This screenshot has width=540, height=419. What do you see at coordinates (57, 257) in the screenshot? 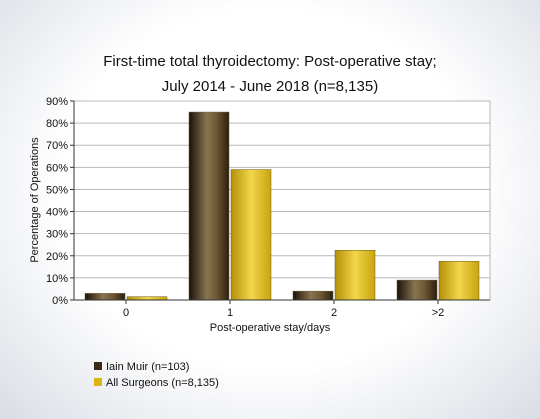
I see `y-tick-label: 20%` at bounding box center [57, 257].